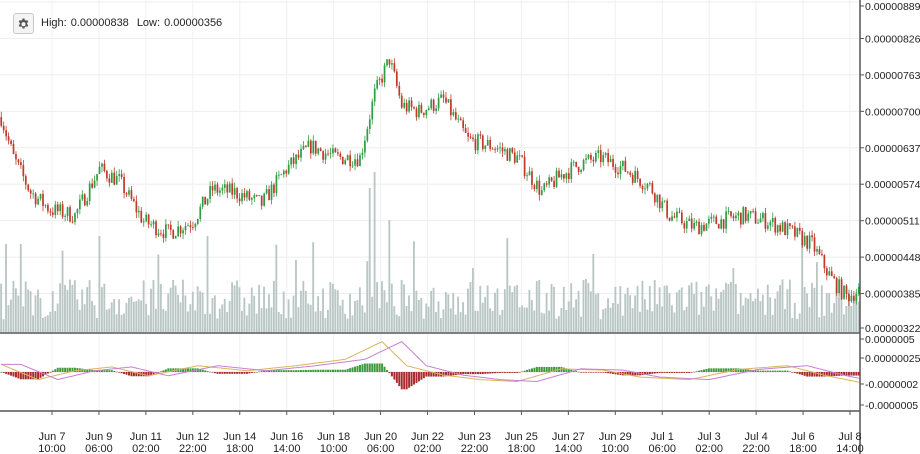 The width and height of the screenshot is (920, 454). What do you see at coordinates (52, 437) in the screenshot?
I see `time-label-date: Jun 7` at bounding box center [52, 437].